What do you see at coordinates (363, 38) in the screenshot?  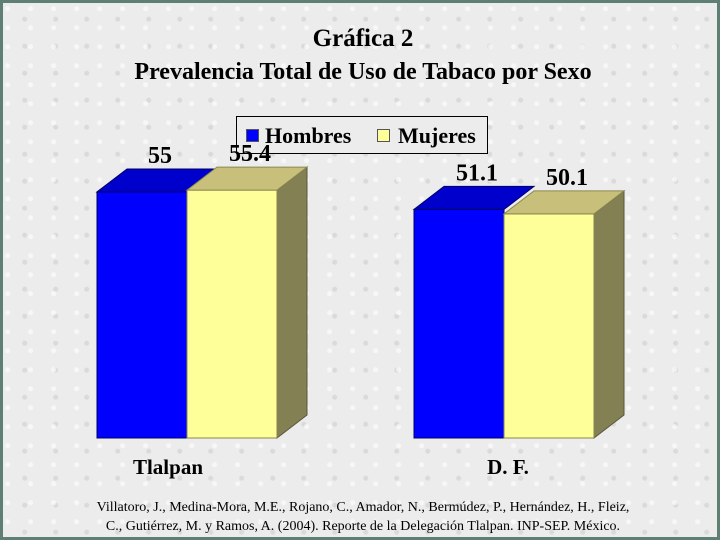 I see `chart-title: Gráfica 2` at bounding box center [363, 38].